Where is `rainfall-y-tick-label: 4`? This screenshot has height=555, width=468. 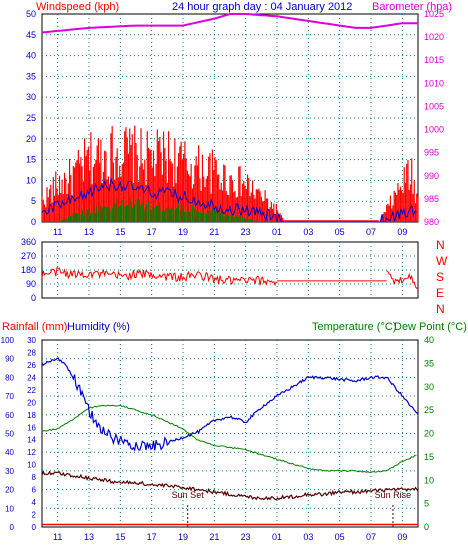
rainfall-y-tick-label: 4 is located at coordinates (34, 502).